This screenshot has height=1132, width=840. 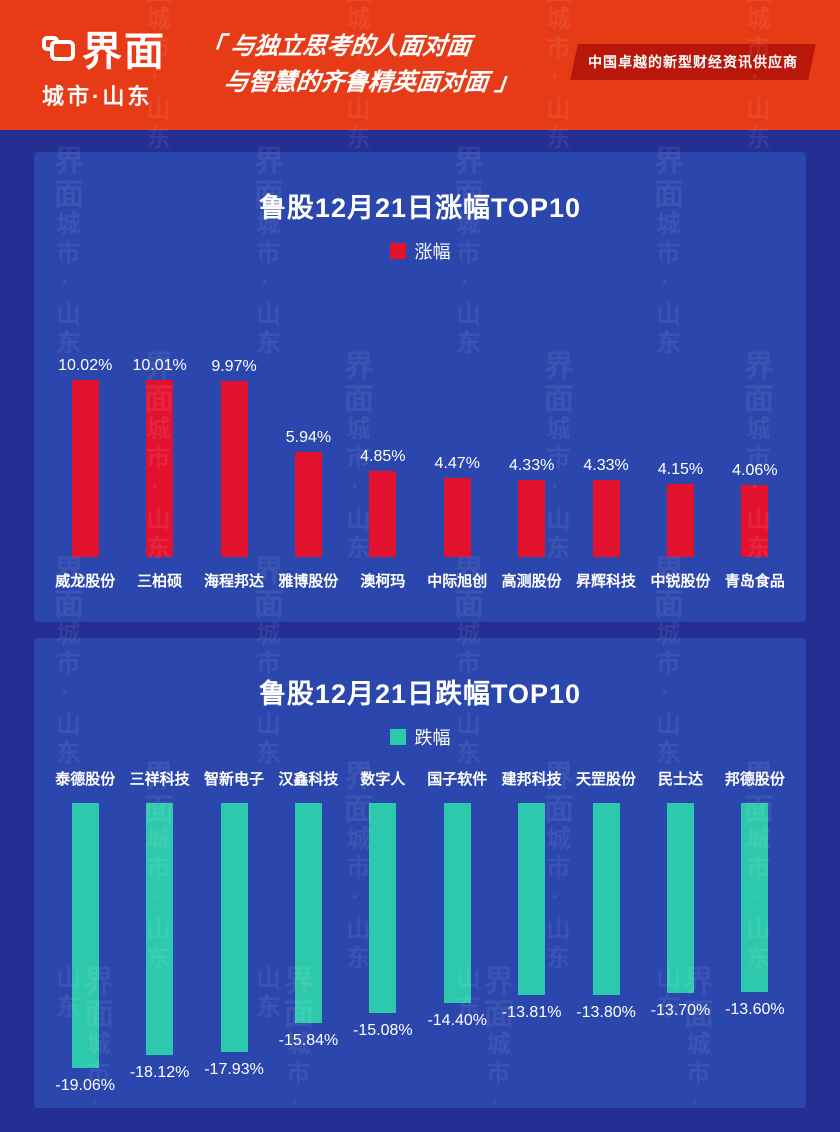 I want to click on bar-column: 10.01% 三柏硕, so click(x=159, y=442).